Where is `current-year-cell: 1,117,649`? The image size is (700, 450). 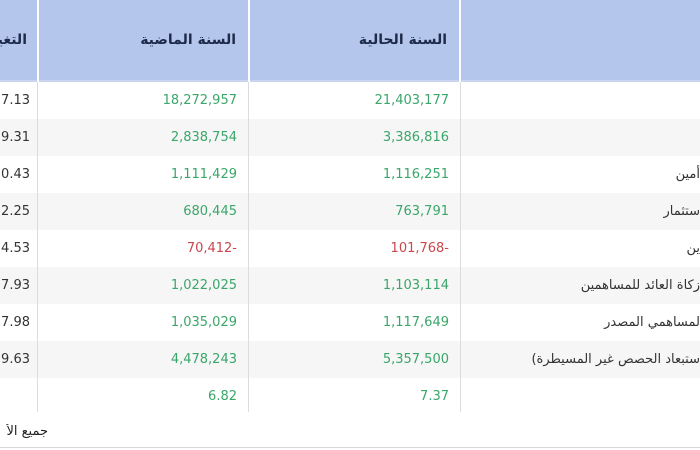 current-year-cell: 1,117,649 is located at coordinates (415, 322).